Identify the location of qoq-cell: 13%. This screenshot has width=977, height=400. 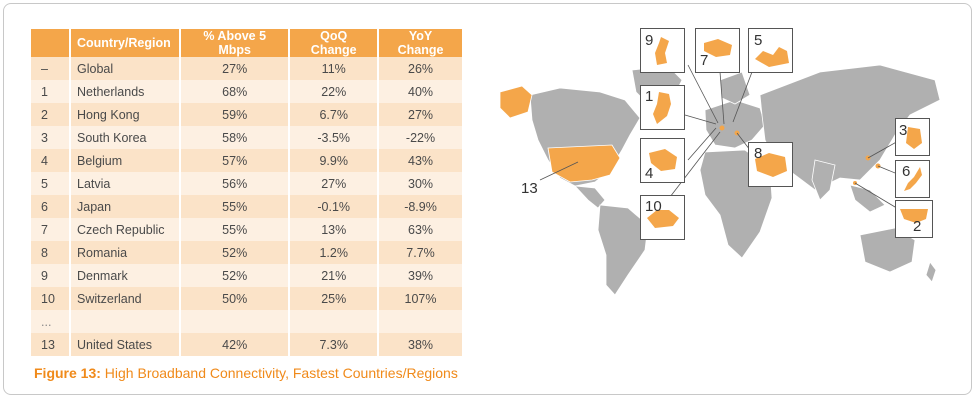
(334, 229).